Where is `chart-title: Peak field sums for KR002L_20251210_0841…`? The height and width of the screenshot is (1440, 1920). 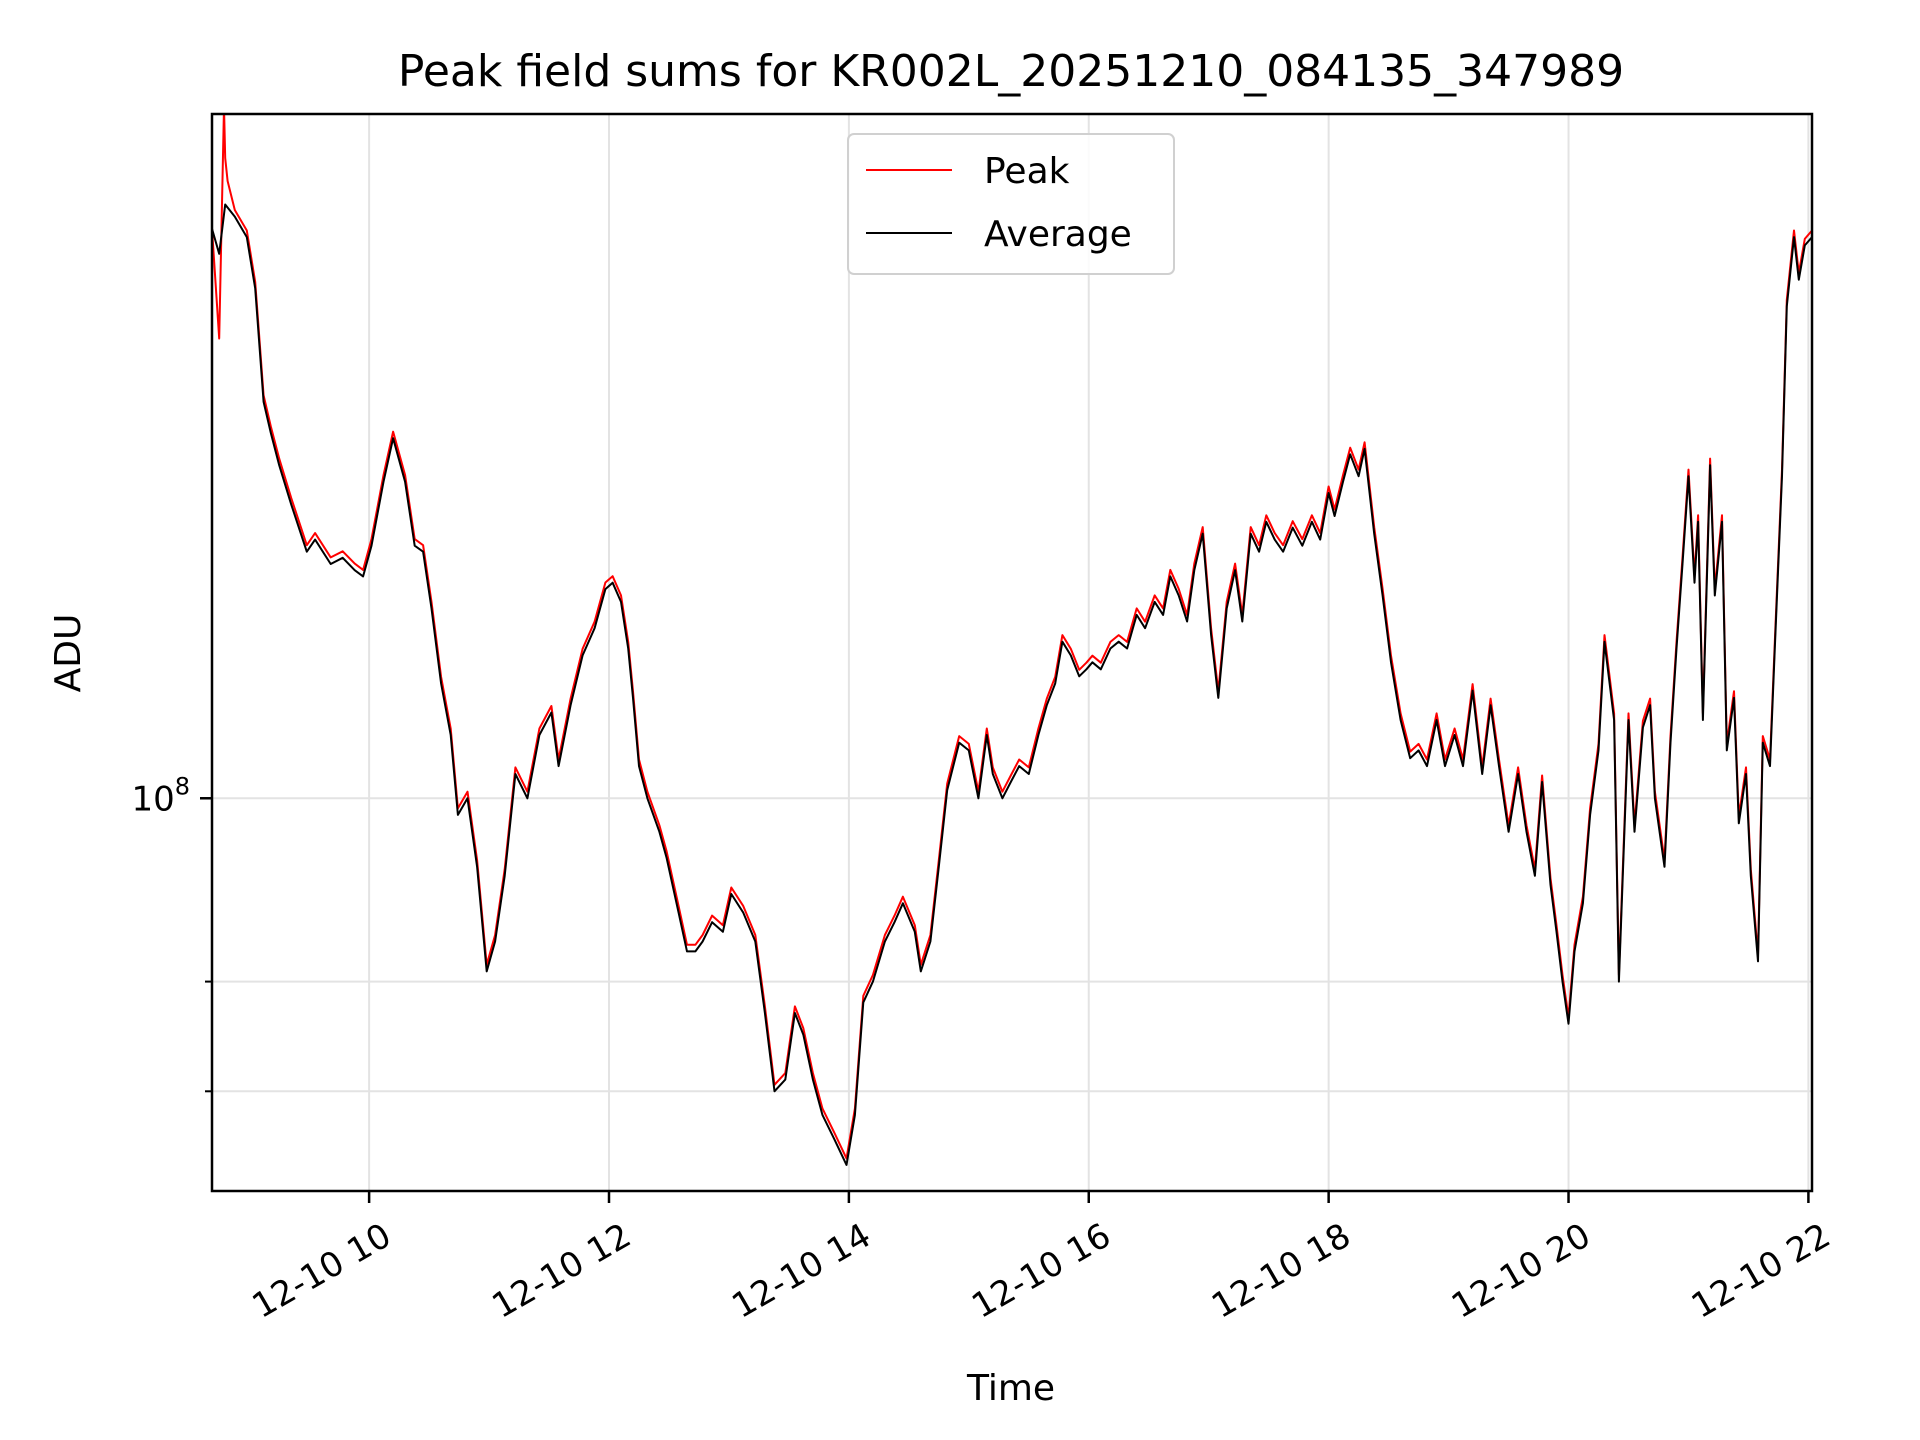 chart-title: Peak field sums for KR002L_20251210_0841… is located at coordinates (1011, 71).